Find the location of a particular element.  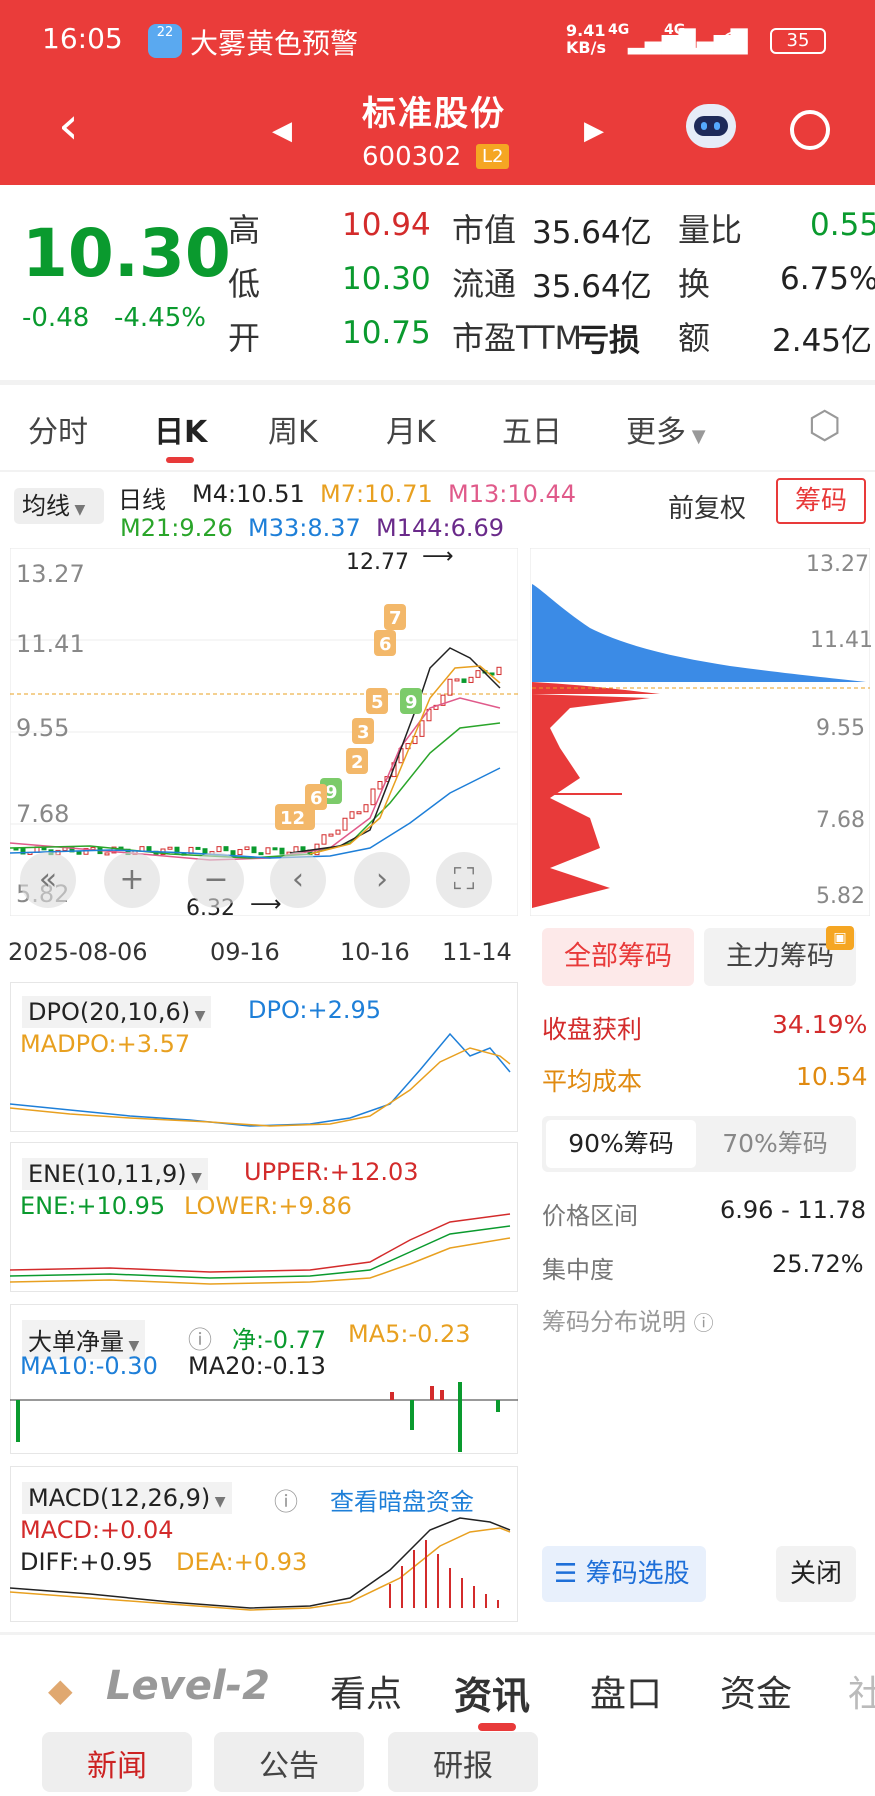

ene-chart is located at coordinates (260, 1249).